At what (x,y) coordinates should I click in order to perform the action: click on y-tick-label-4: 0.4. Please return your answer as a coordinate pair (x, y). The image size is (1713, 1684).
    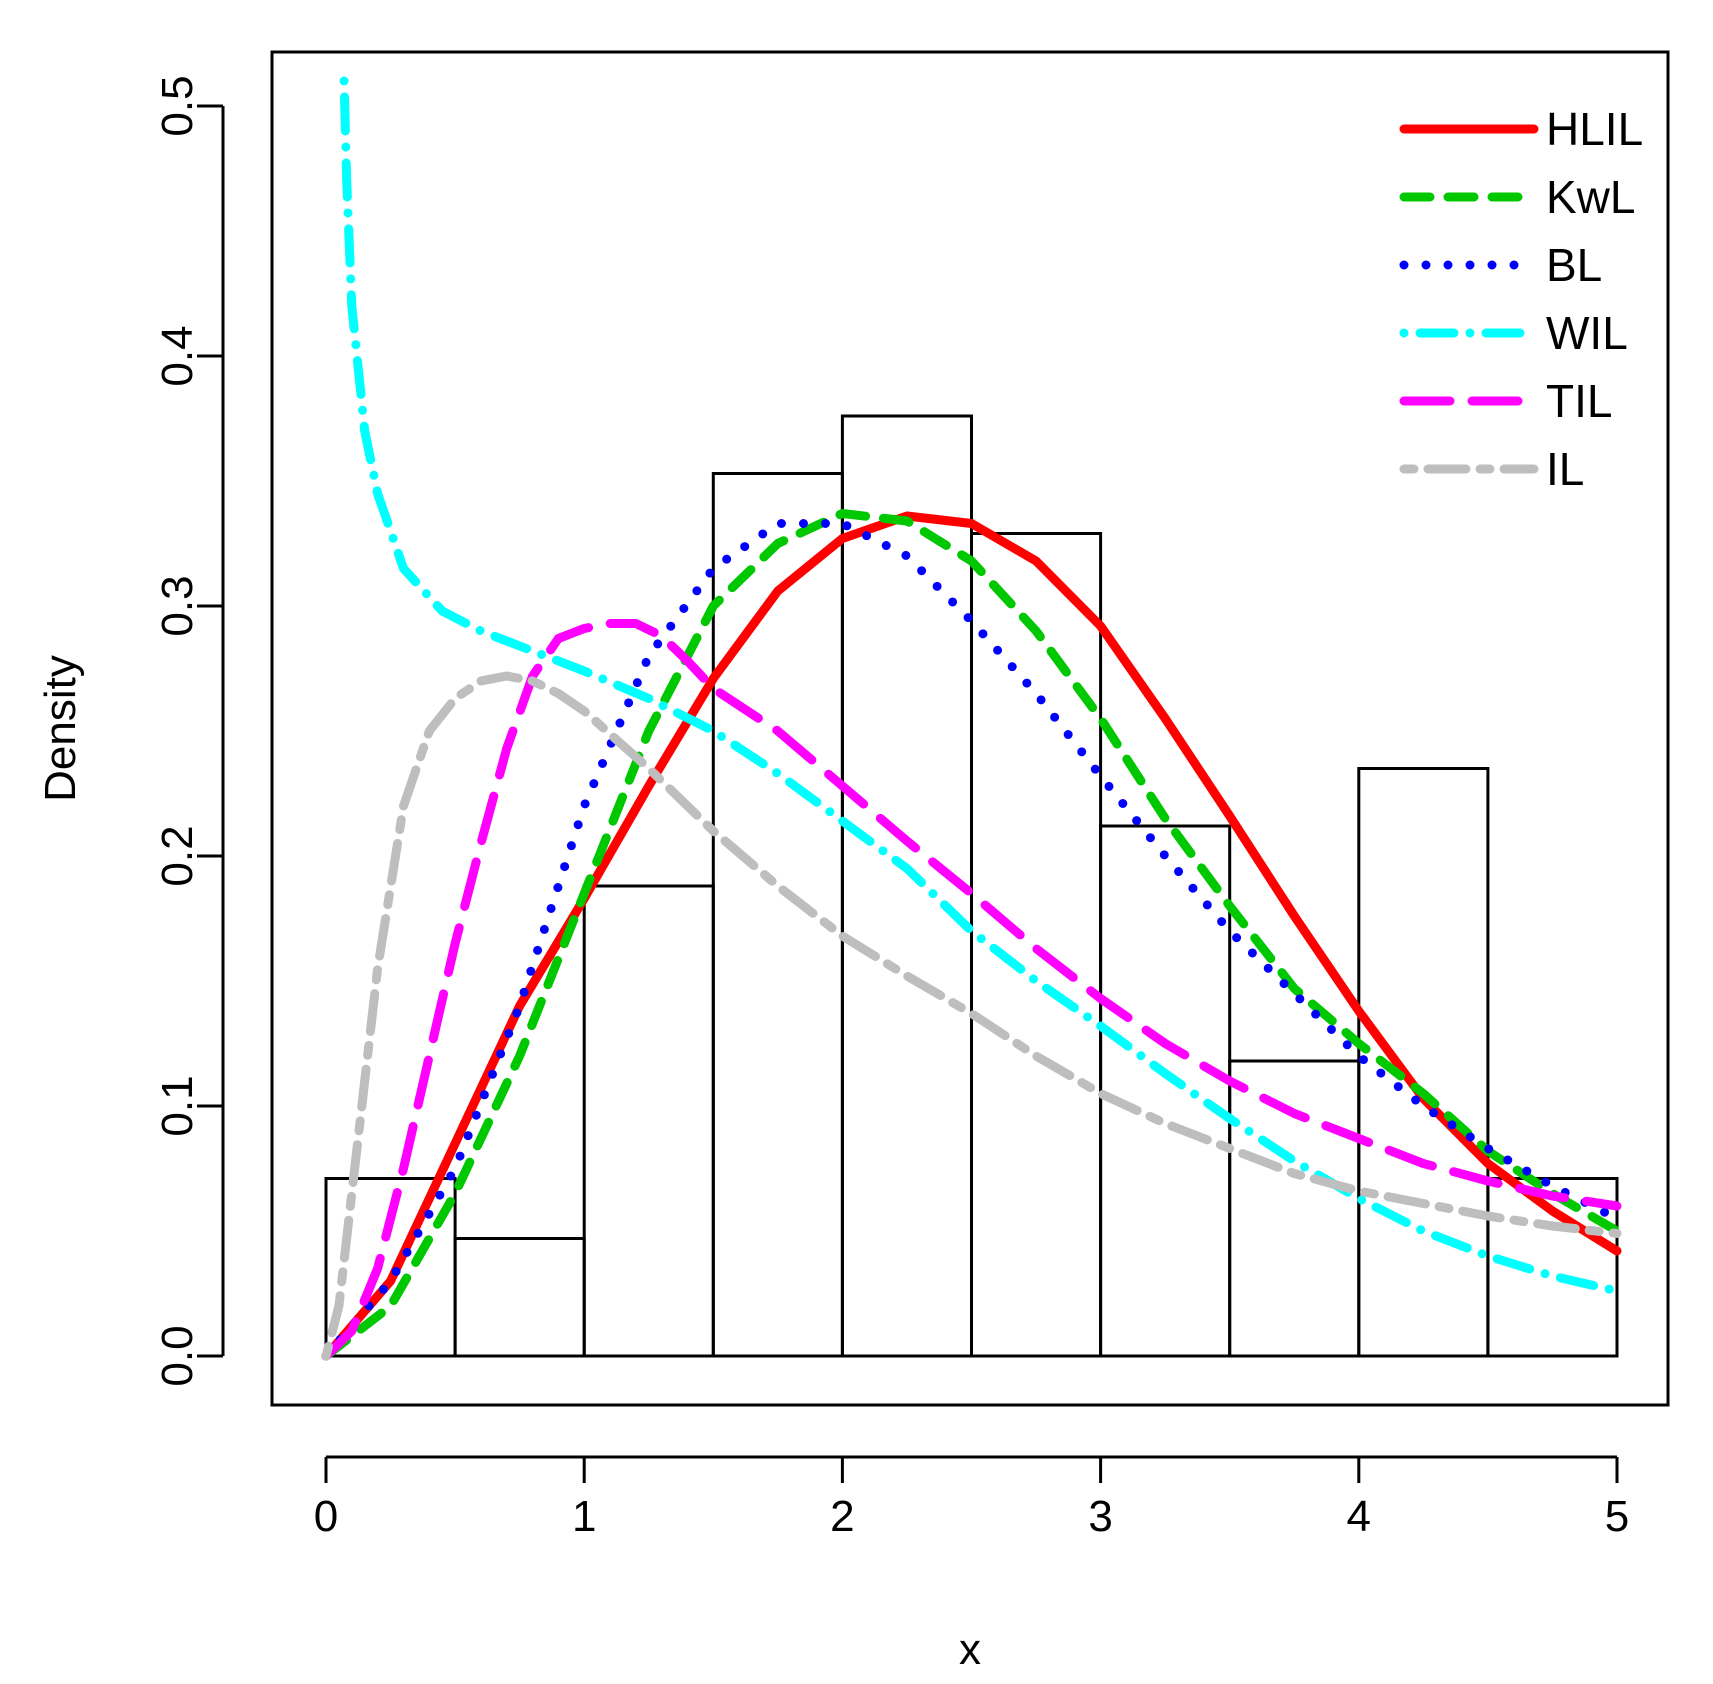
    Looking at the image, I should click on (177, 355).